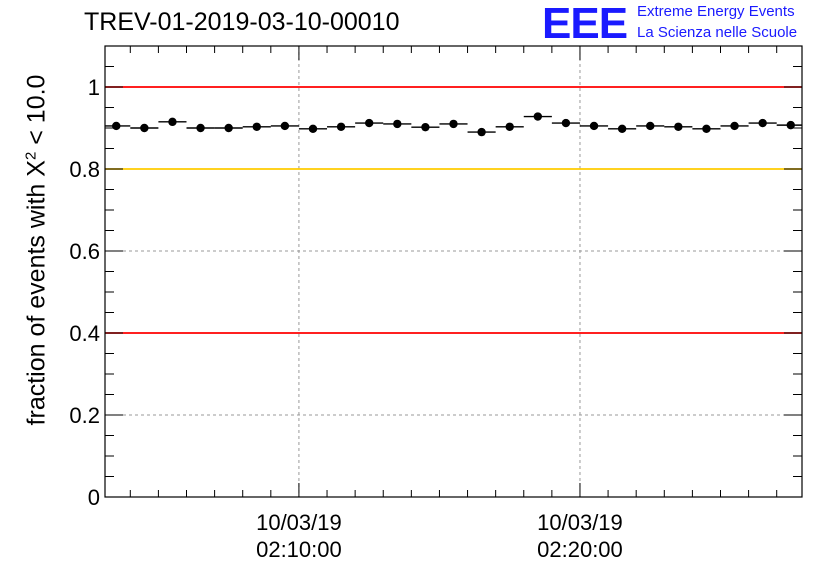 The image size is (836, 572). What do you see at coordinates (84, 333) in the screenshot?
I see `y-tick-label: 0.4` at bounding box center [84, 333].